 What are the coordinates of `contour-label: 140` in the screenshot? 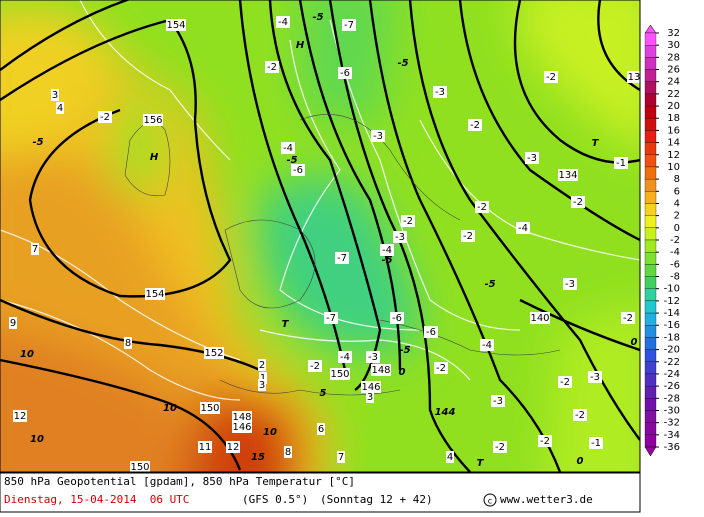 It's located at (539, 318).